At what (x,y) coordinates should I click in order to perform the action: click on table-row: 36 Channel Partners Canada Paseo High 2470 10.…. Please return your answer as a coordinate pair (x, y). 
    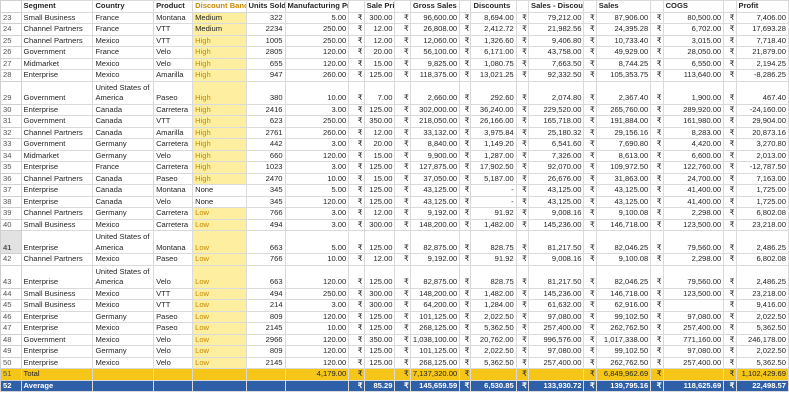
    Looking at the image, I should click on (394, 178).